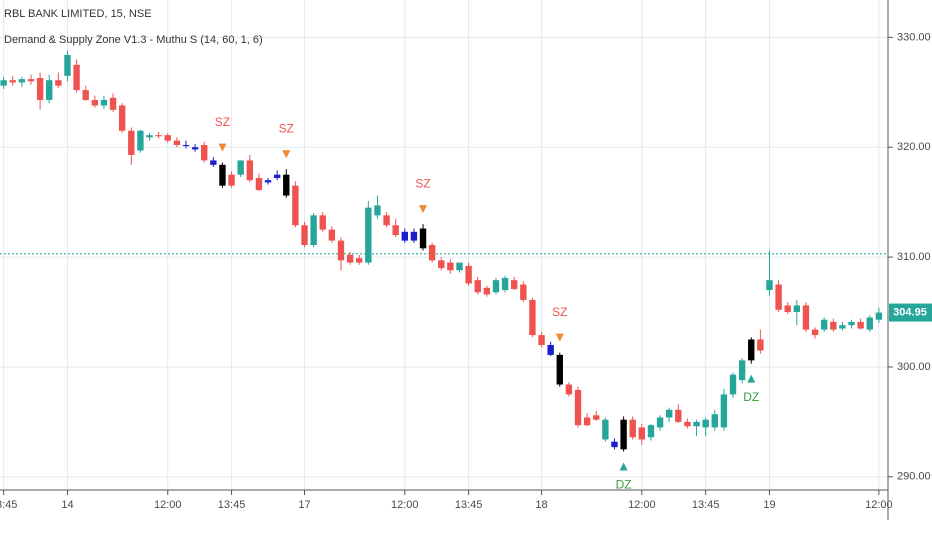 This screenshot has width=932, height=550. Describe the element at coordinates (304, 505) in the screenshot. I see `x-tick-label: 17` at that location.